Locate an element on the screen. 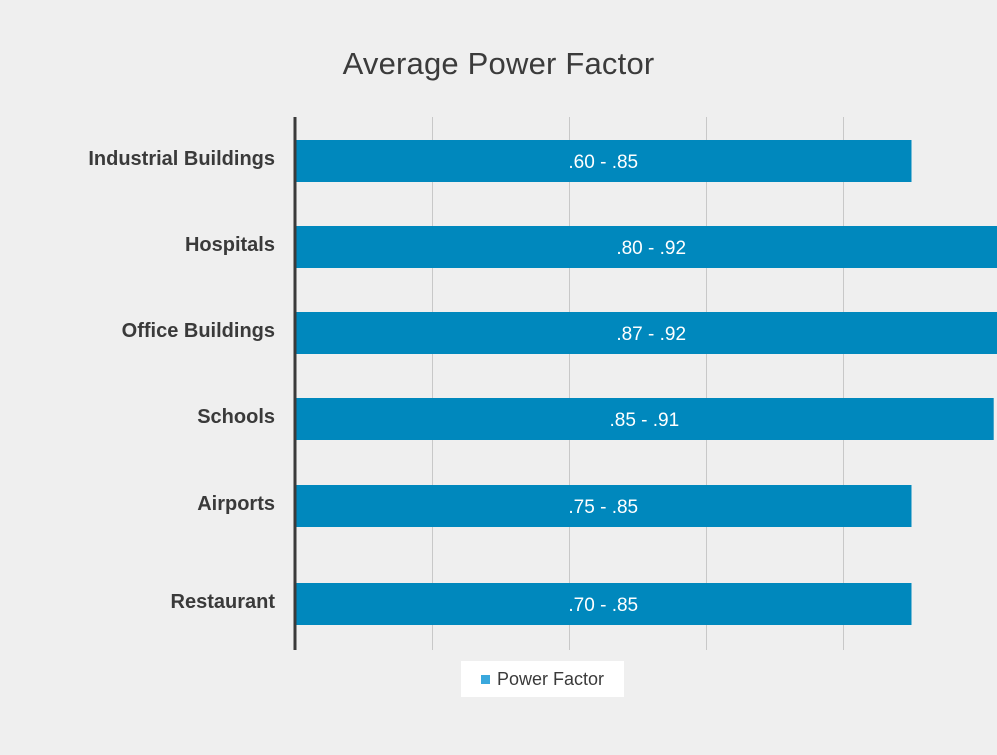  category-label: Schools is located at coordinates (236, 417).